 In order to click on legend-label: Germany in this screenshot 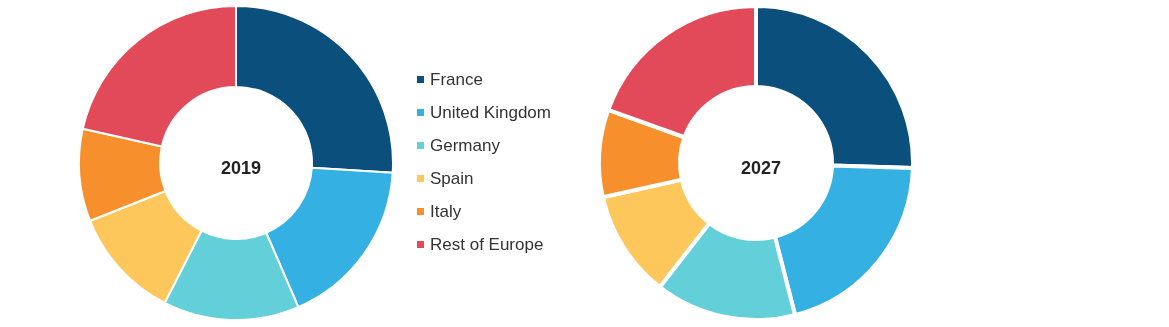, I will do `click(465, 145)`.